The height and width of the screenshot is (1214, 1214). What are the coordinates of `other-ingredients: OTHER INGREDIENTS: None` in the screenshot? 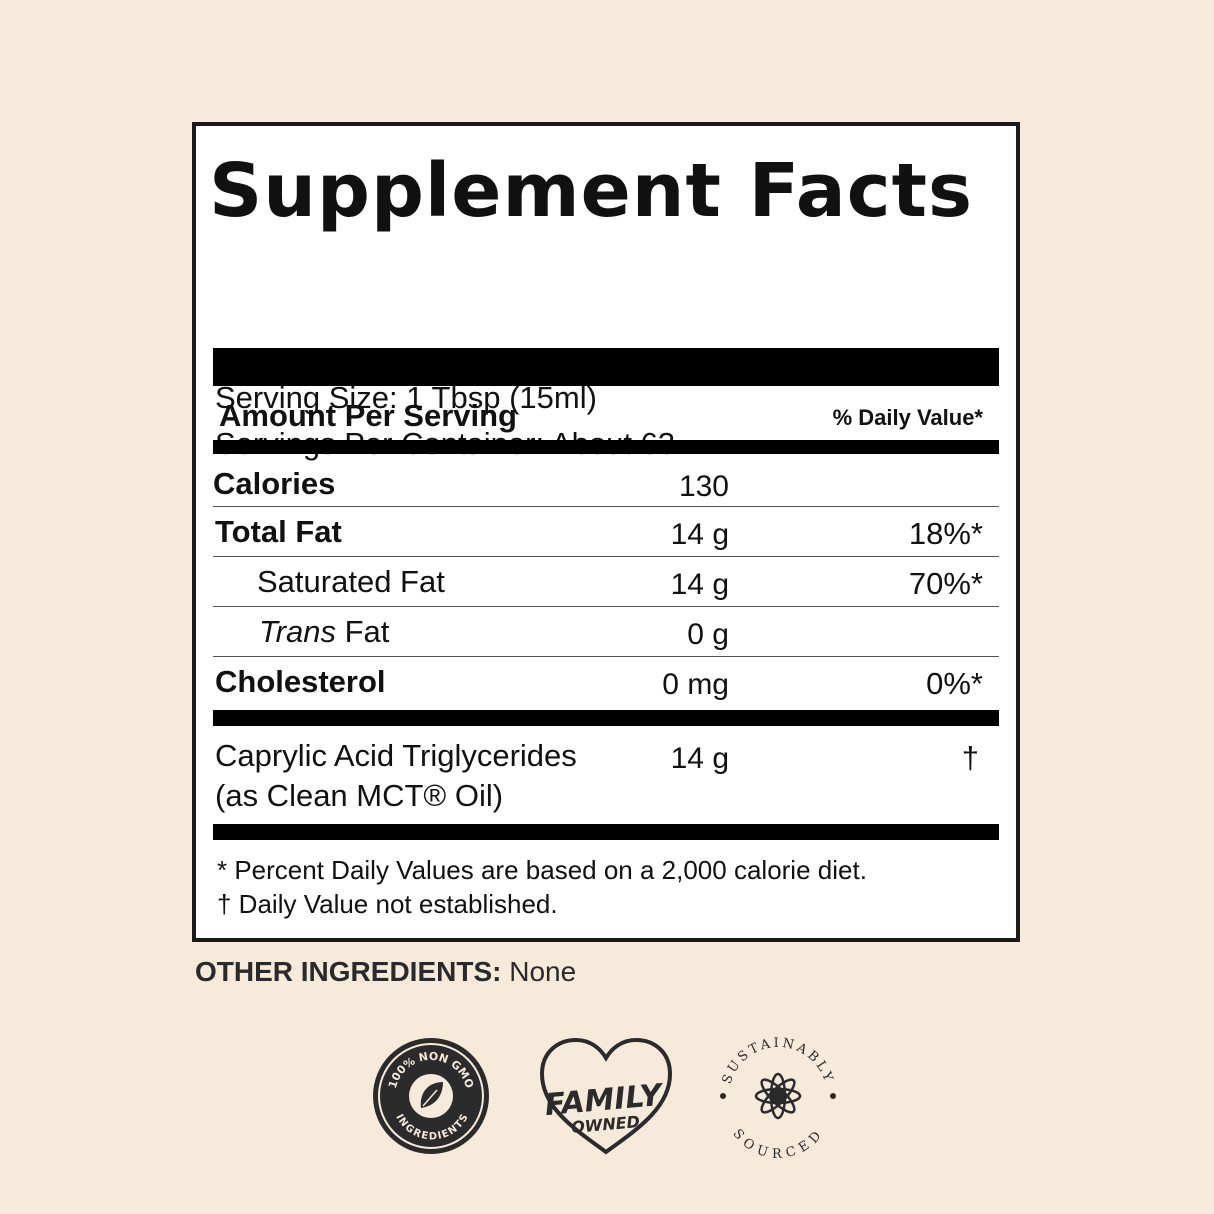 It's located at (385, 972).